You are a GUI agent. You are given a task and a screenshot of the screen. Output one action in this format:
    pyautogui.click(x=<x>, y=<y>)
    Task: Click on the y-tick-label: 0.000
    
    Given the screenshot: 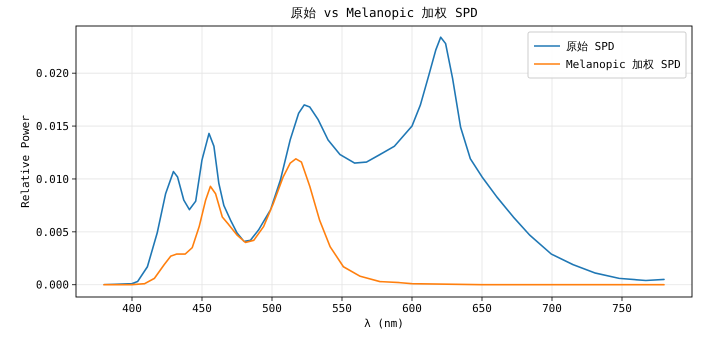 What is the action you would take?
    pyautogui.click(x=52, y=285)
    